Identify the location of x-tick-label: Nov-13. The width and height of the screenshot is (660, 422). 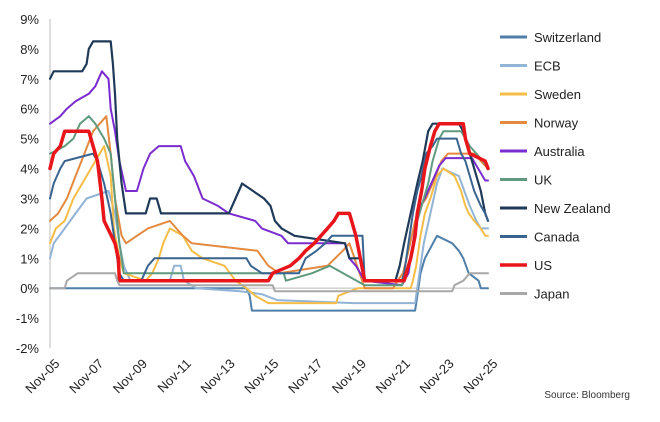
(218, 376).